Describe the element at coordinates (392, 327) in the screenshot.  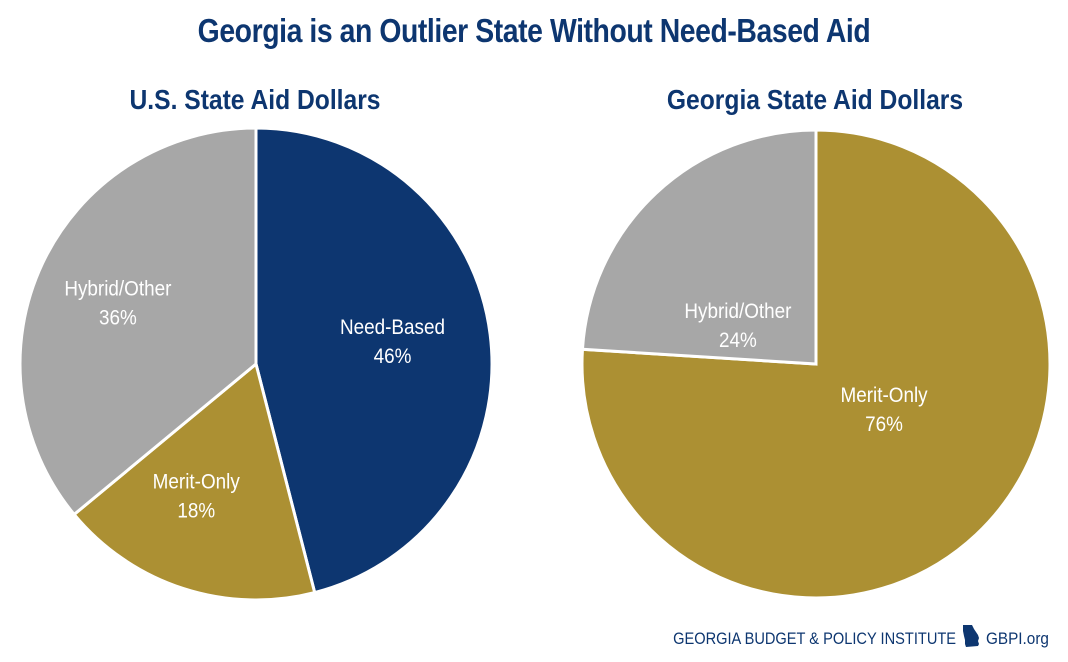
I see `slice-label-name: Need-Based` at that location.